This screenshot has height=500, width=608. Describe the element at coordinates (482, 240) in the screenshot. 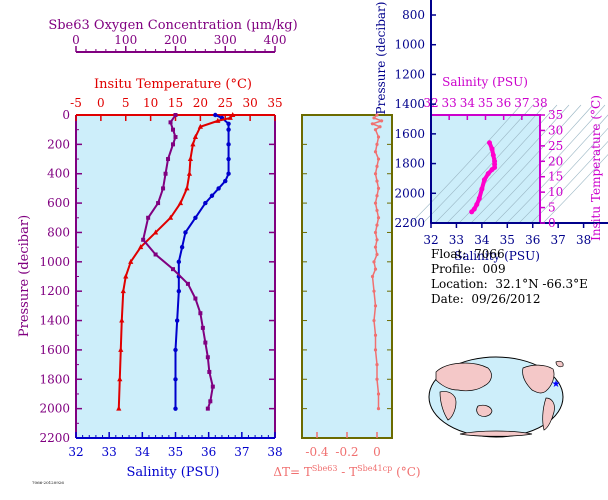

I see `ts-bottom-tick-label: 34` at that location.